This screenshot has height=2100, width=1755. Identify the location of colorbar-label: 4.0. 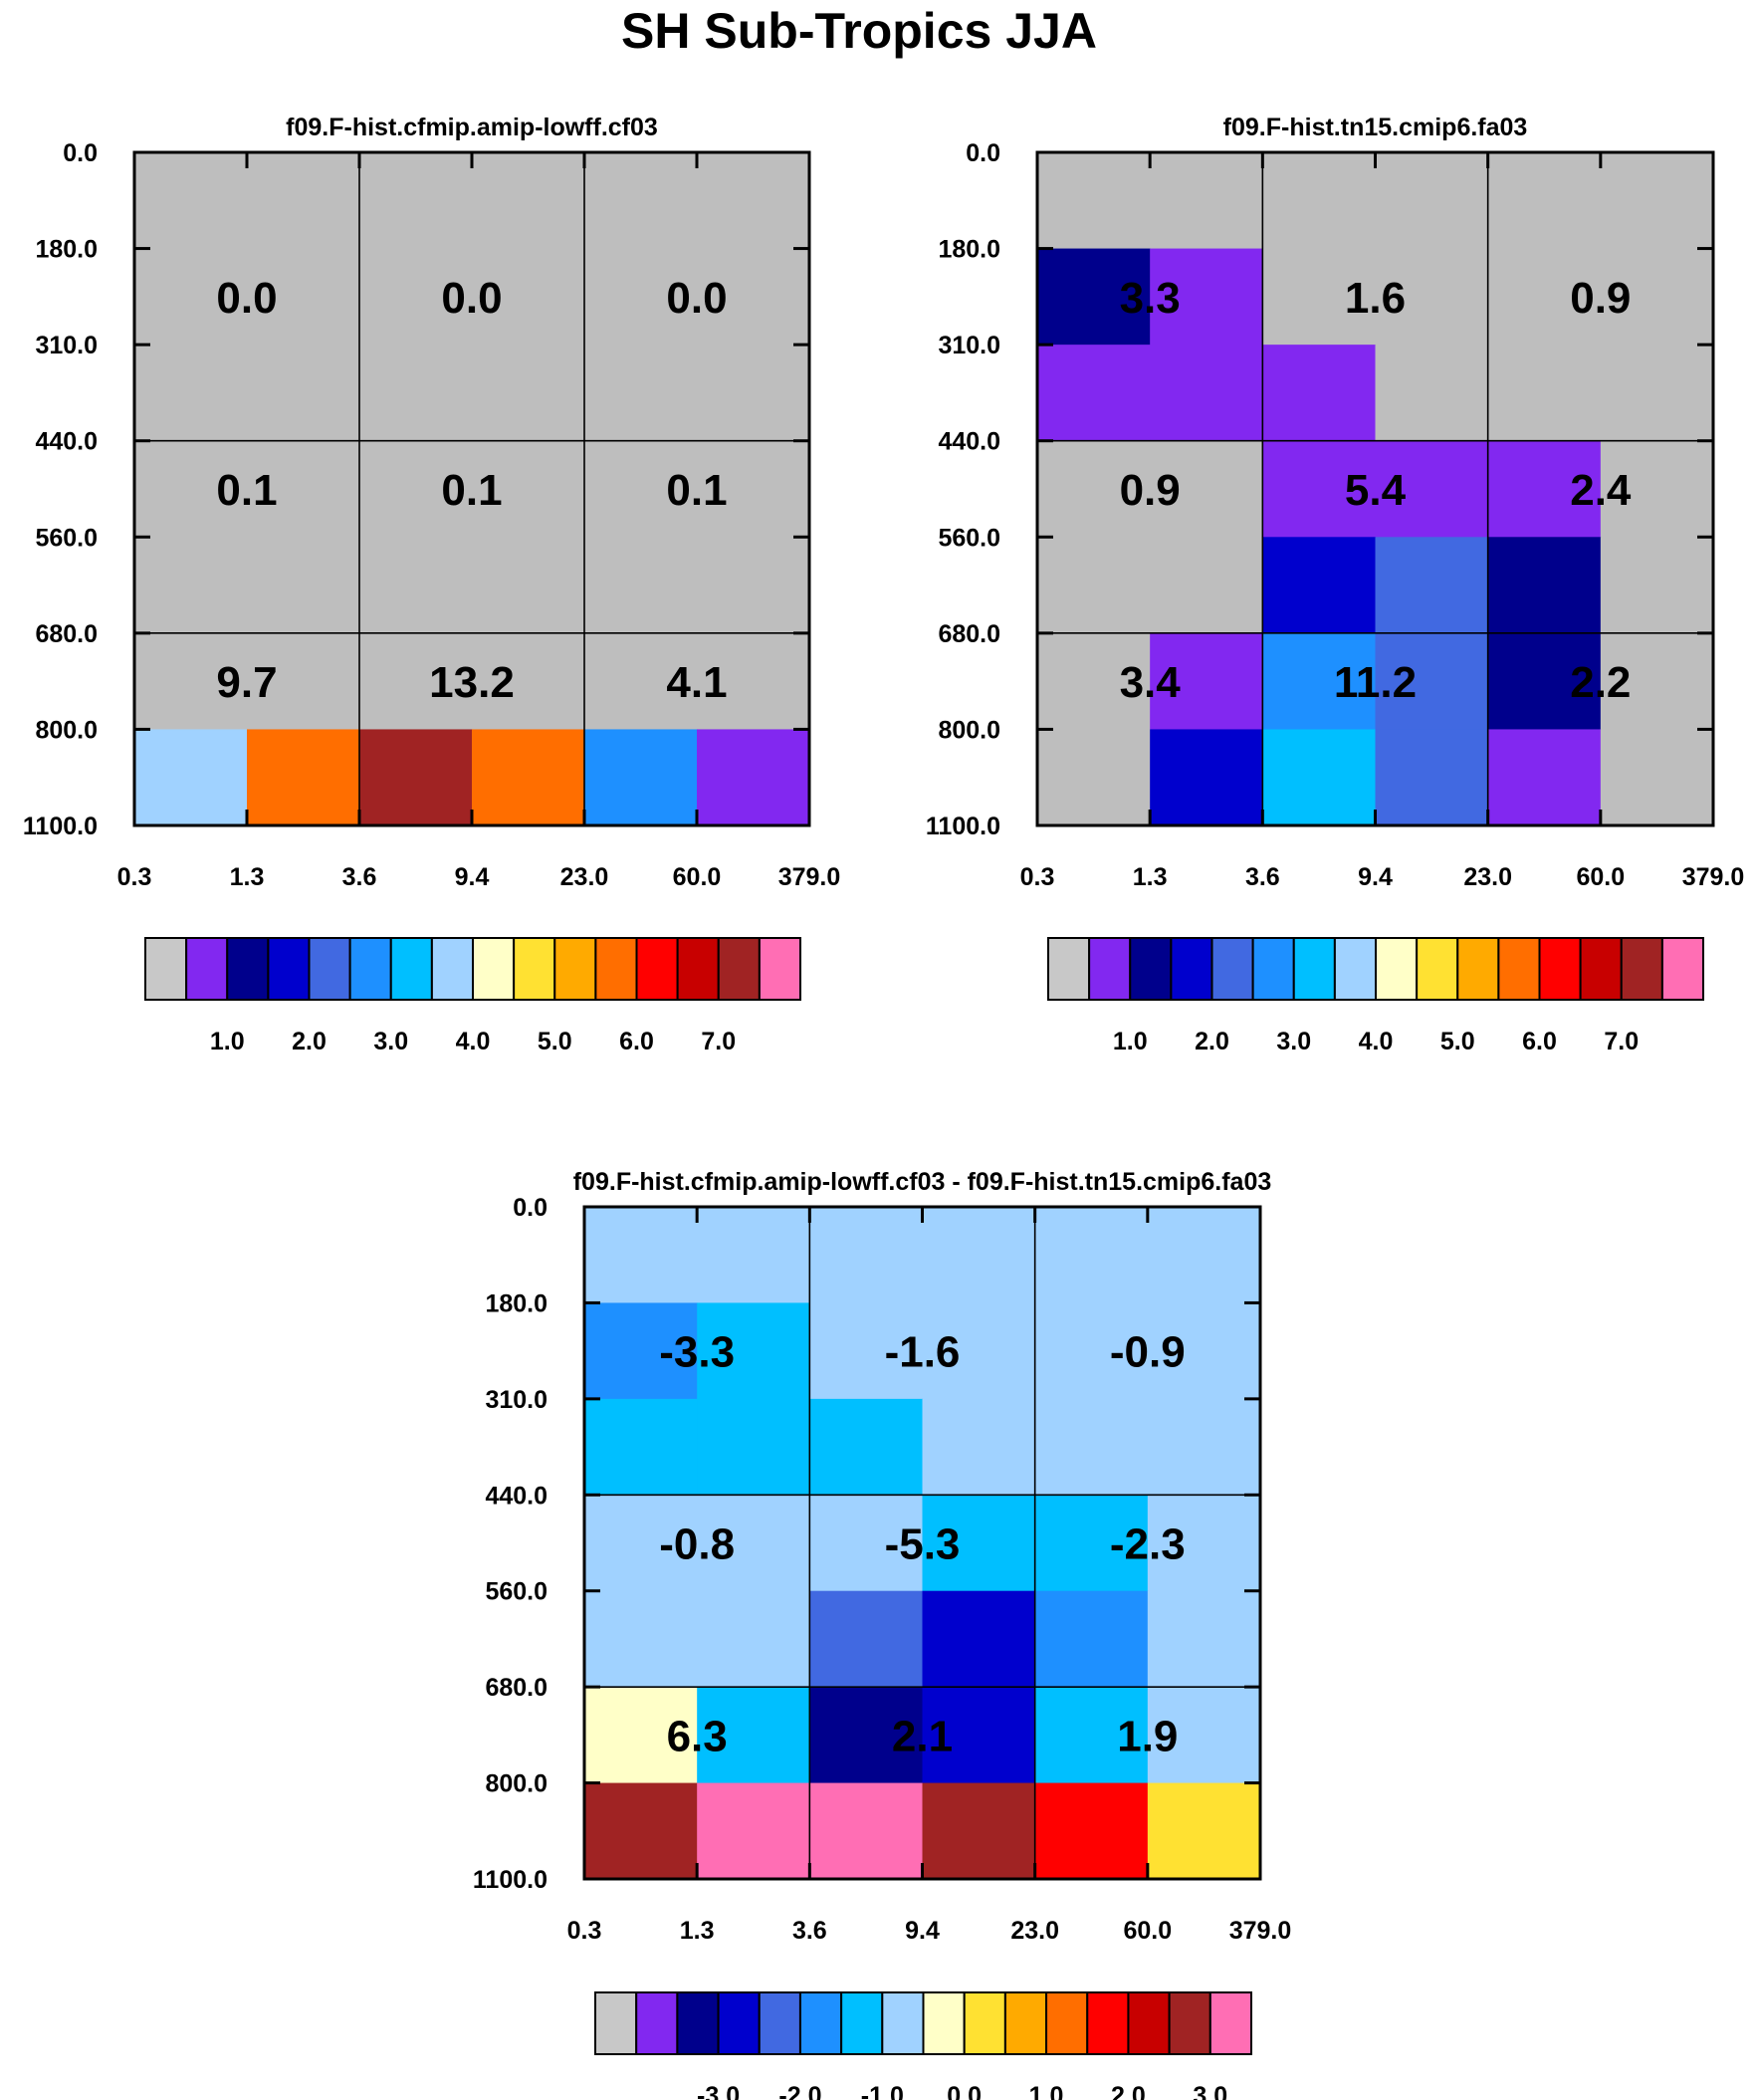
(1376, 1041).